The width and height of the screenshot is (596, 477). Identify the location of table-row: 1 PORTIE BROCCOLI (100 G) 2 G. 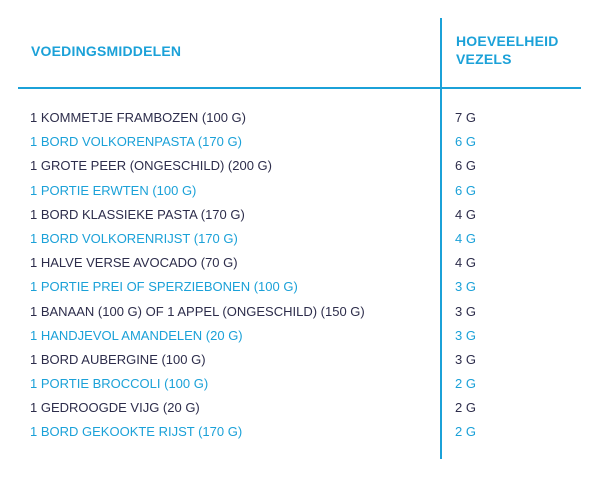
(299, 384).